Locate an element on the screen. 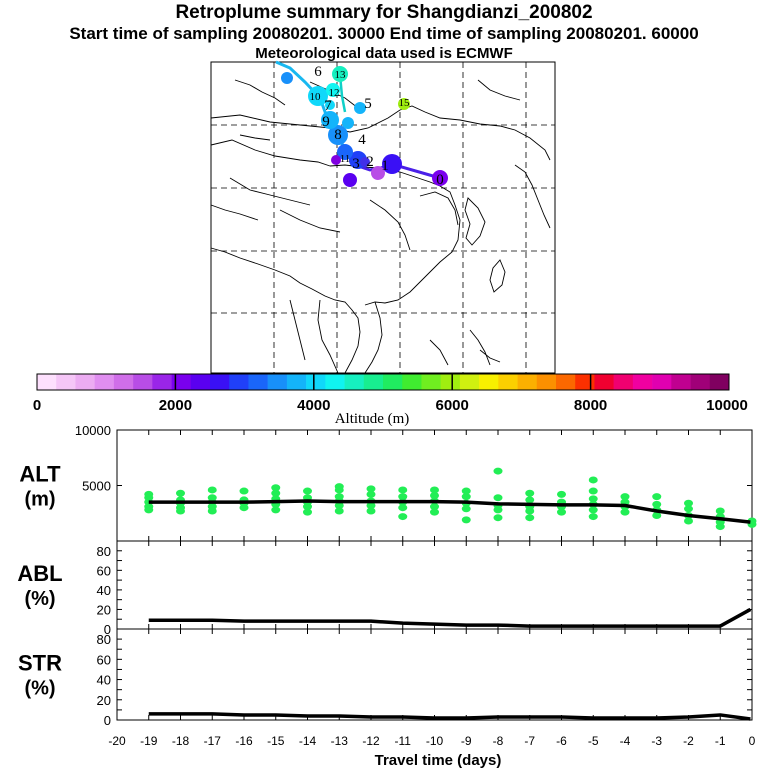  x-tick-label: -9 is located at coordinates (466, 741).